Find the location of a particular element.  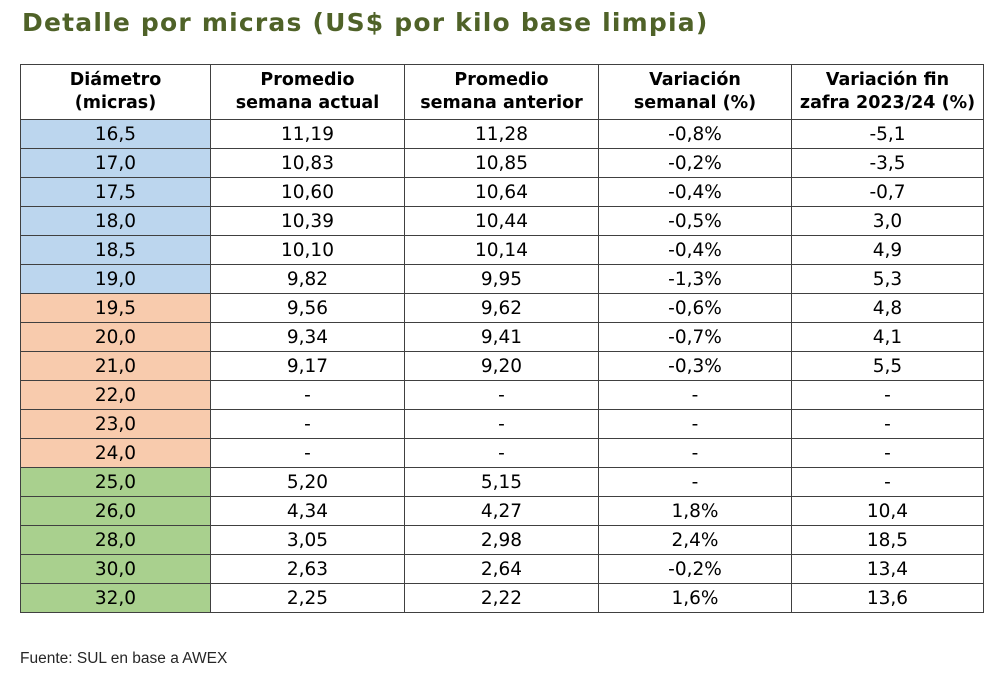

table-row: 19,5 9,56 9,62 -0,6% 4,8 is located at coordinates (502, 308).